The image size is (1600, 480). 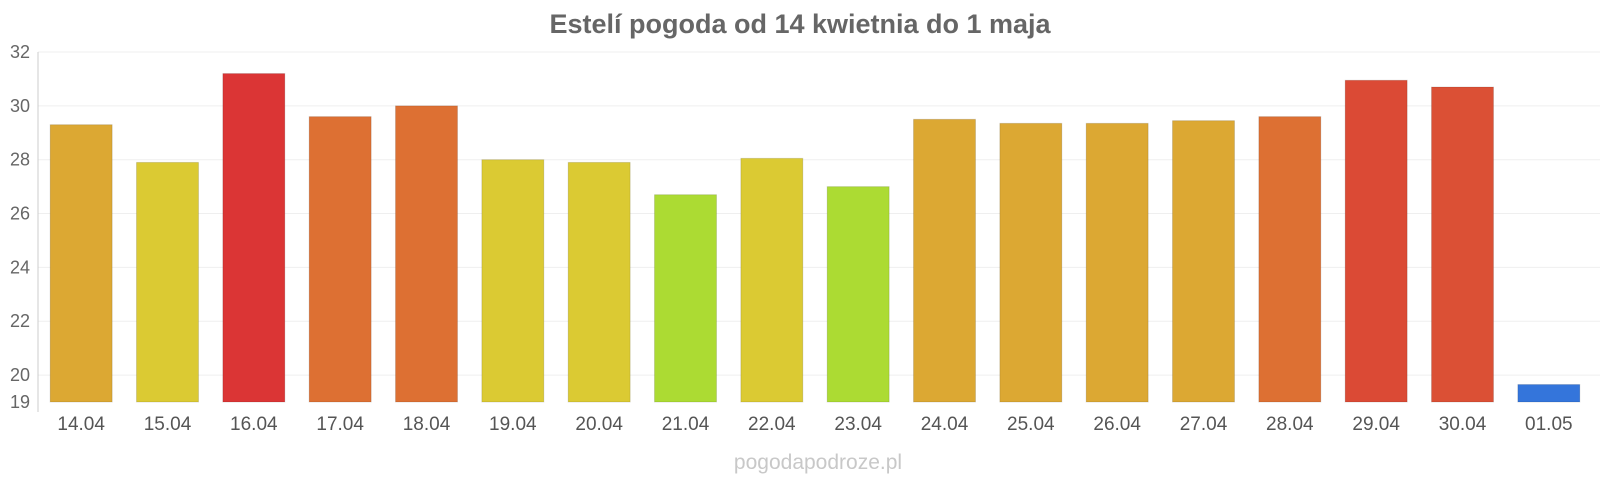 I want to click on y-axis-ticks: 19 20 22 24 26 28 30 32, so click(x=20, y=227).